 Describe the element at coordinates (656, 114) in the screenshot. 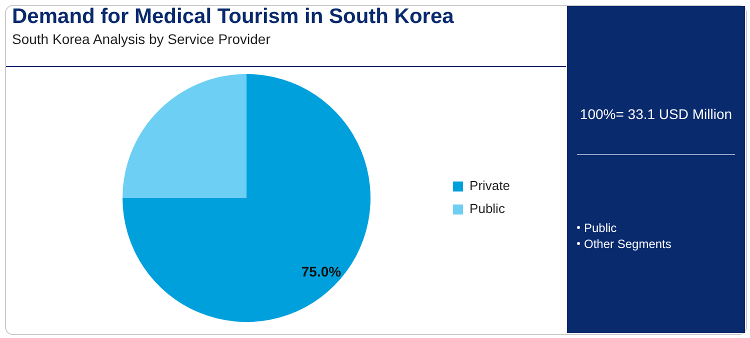

I see `text: 100%= 33.1 USD Million` at that location.